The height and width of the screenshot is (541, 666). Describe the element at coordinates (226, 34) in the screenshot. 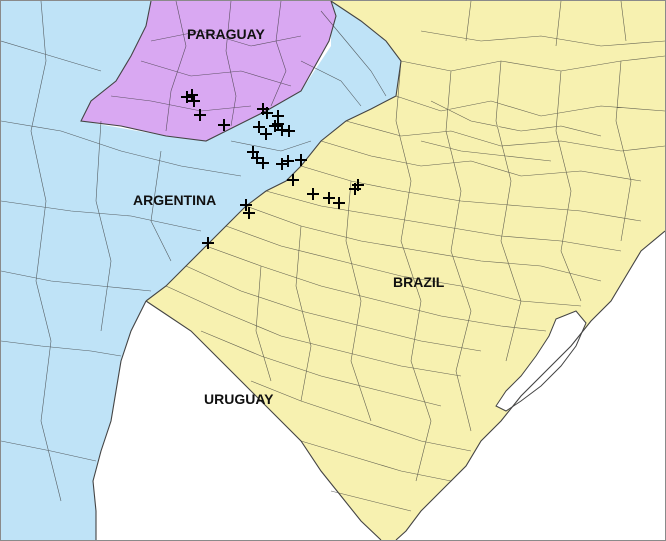

I see `label-paraguay: PARAGUAY` at that location.